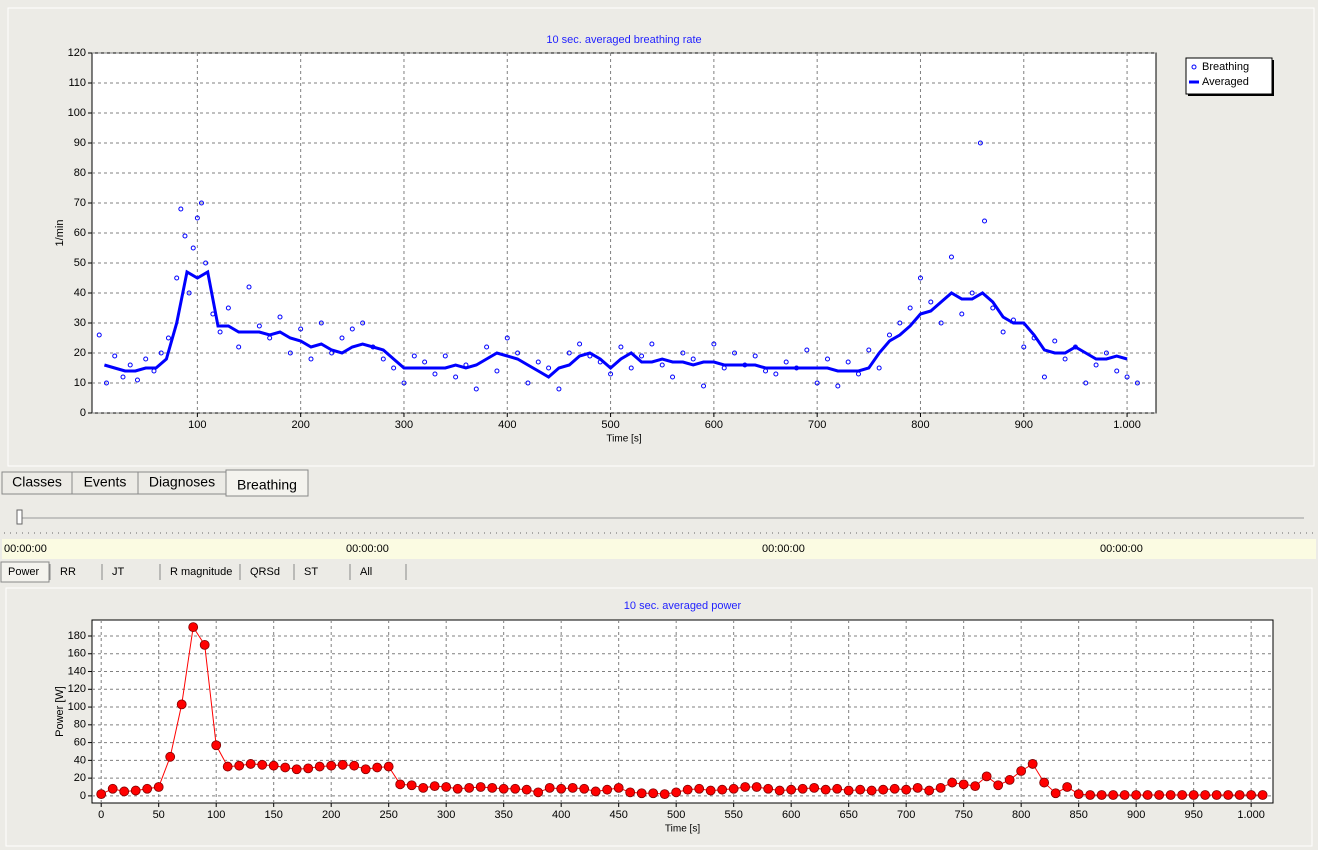 Image resolution: width=1318 pixels, height=850 pixels. I want to click on y-tick-label: 60, so click(80, 233).